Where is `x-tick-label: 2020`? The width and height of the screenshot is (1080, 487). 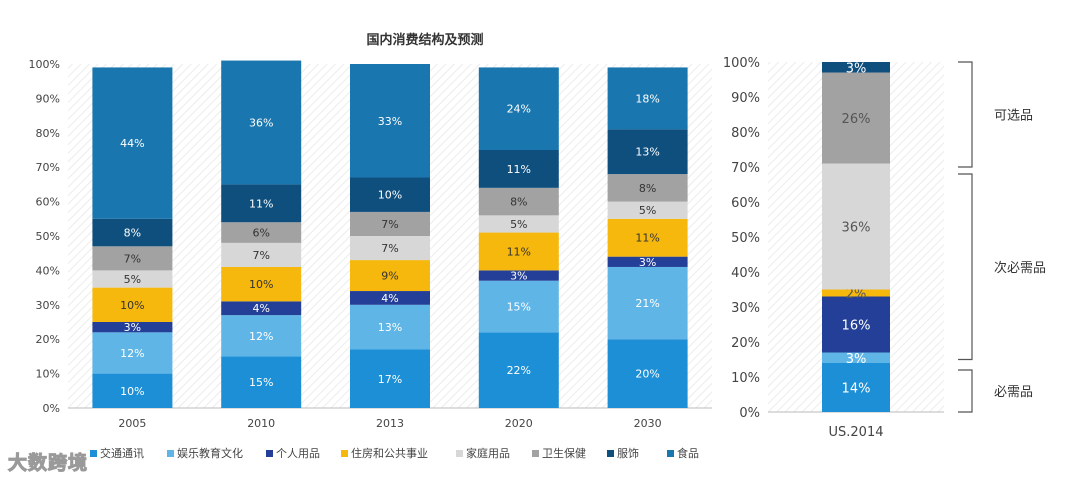
x-tick-label: 2020 is located at coordinates (519, 423).